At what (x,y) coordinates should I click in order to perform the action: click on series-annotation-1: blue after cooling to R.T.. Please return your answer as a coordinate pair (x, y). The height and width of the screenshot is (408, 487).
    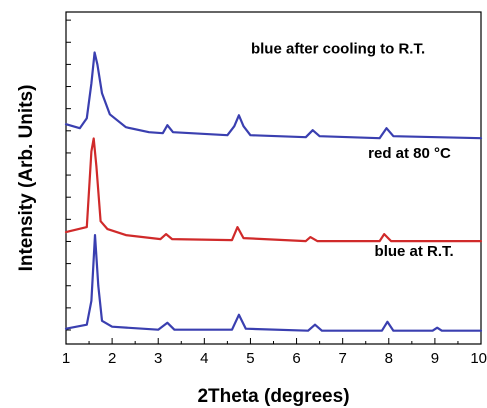
    Looking at the image, I should click on (338, 49).